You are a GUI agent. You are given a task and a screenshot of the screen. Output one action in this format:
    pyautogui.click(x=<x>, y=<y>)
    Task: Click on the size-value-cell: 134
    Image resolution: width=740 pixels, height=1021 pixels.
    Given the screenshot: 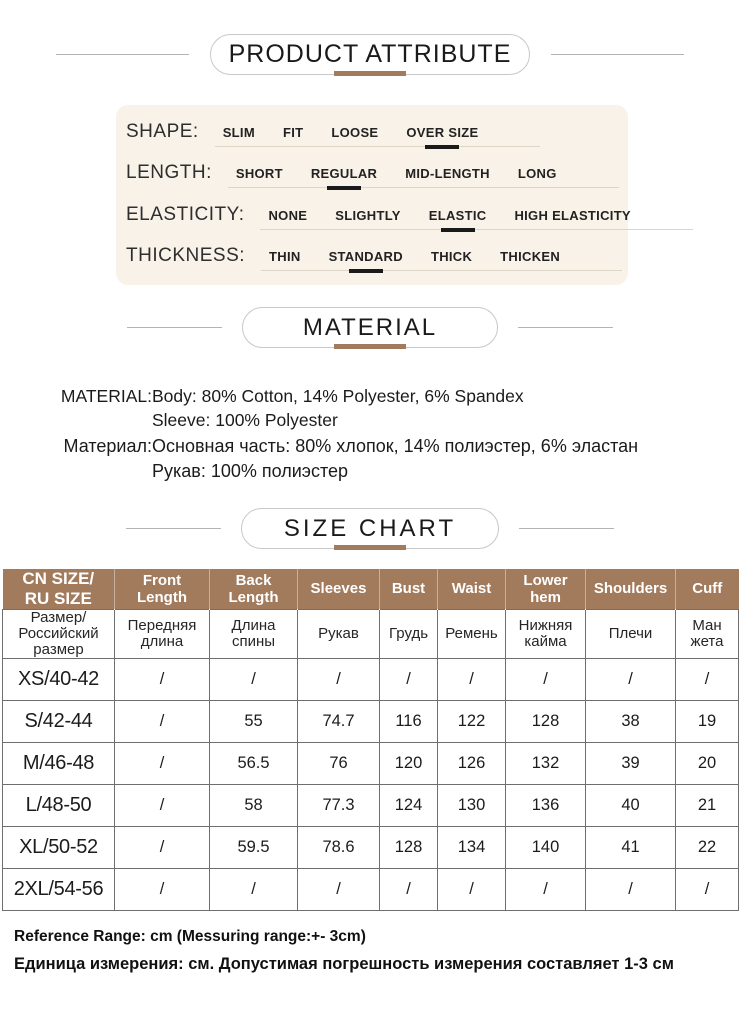 What is the action you would take?
    pyautogui.click(x=471, y=848)
    